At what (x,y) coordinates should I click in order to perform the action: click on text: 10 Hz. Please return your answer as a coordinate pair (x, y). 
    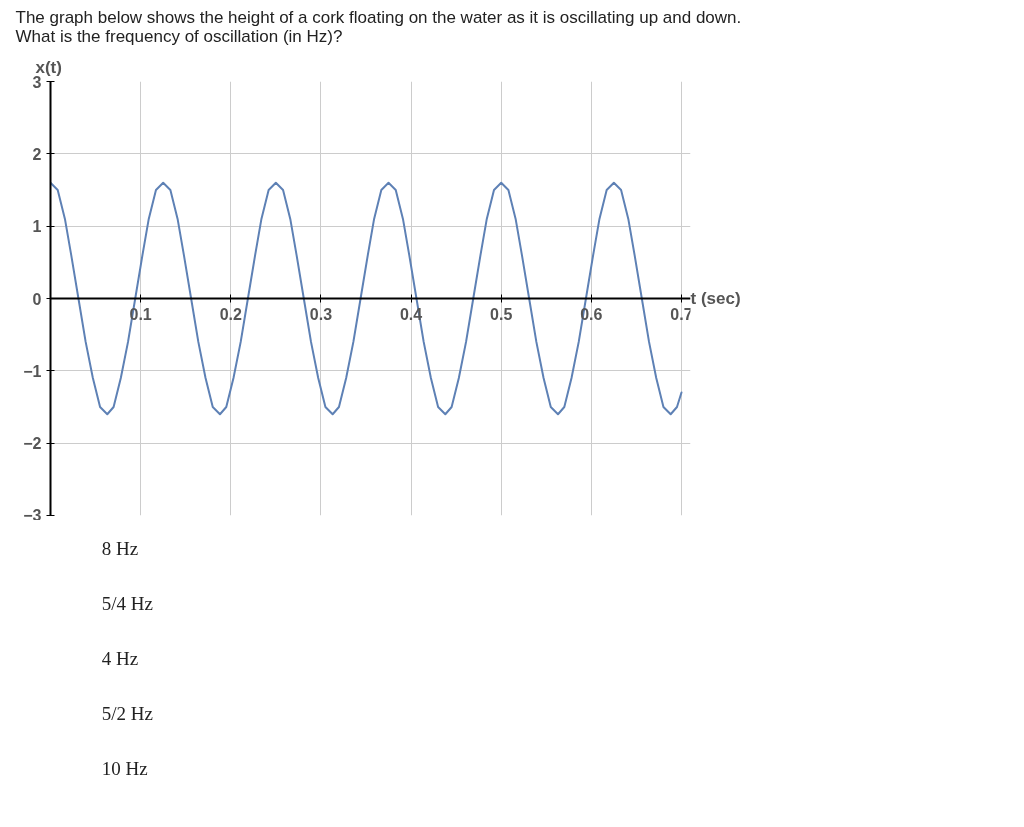
    Looking at the image, I should click on (124, 768).